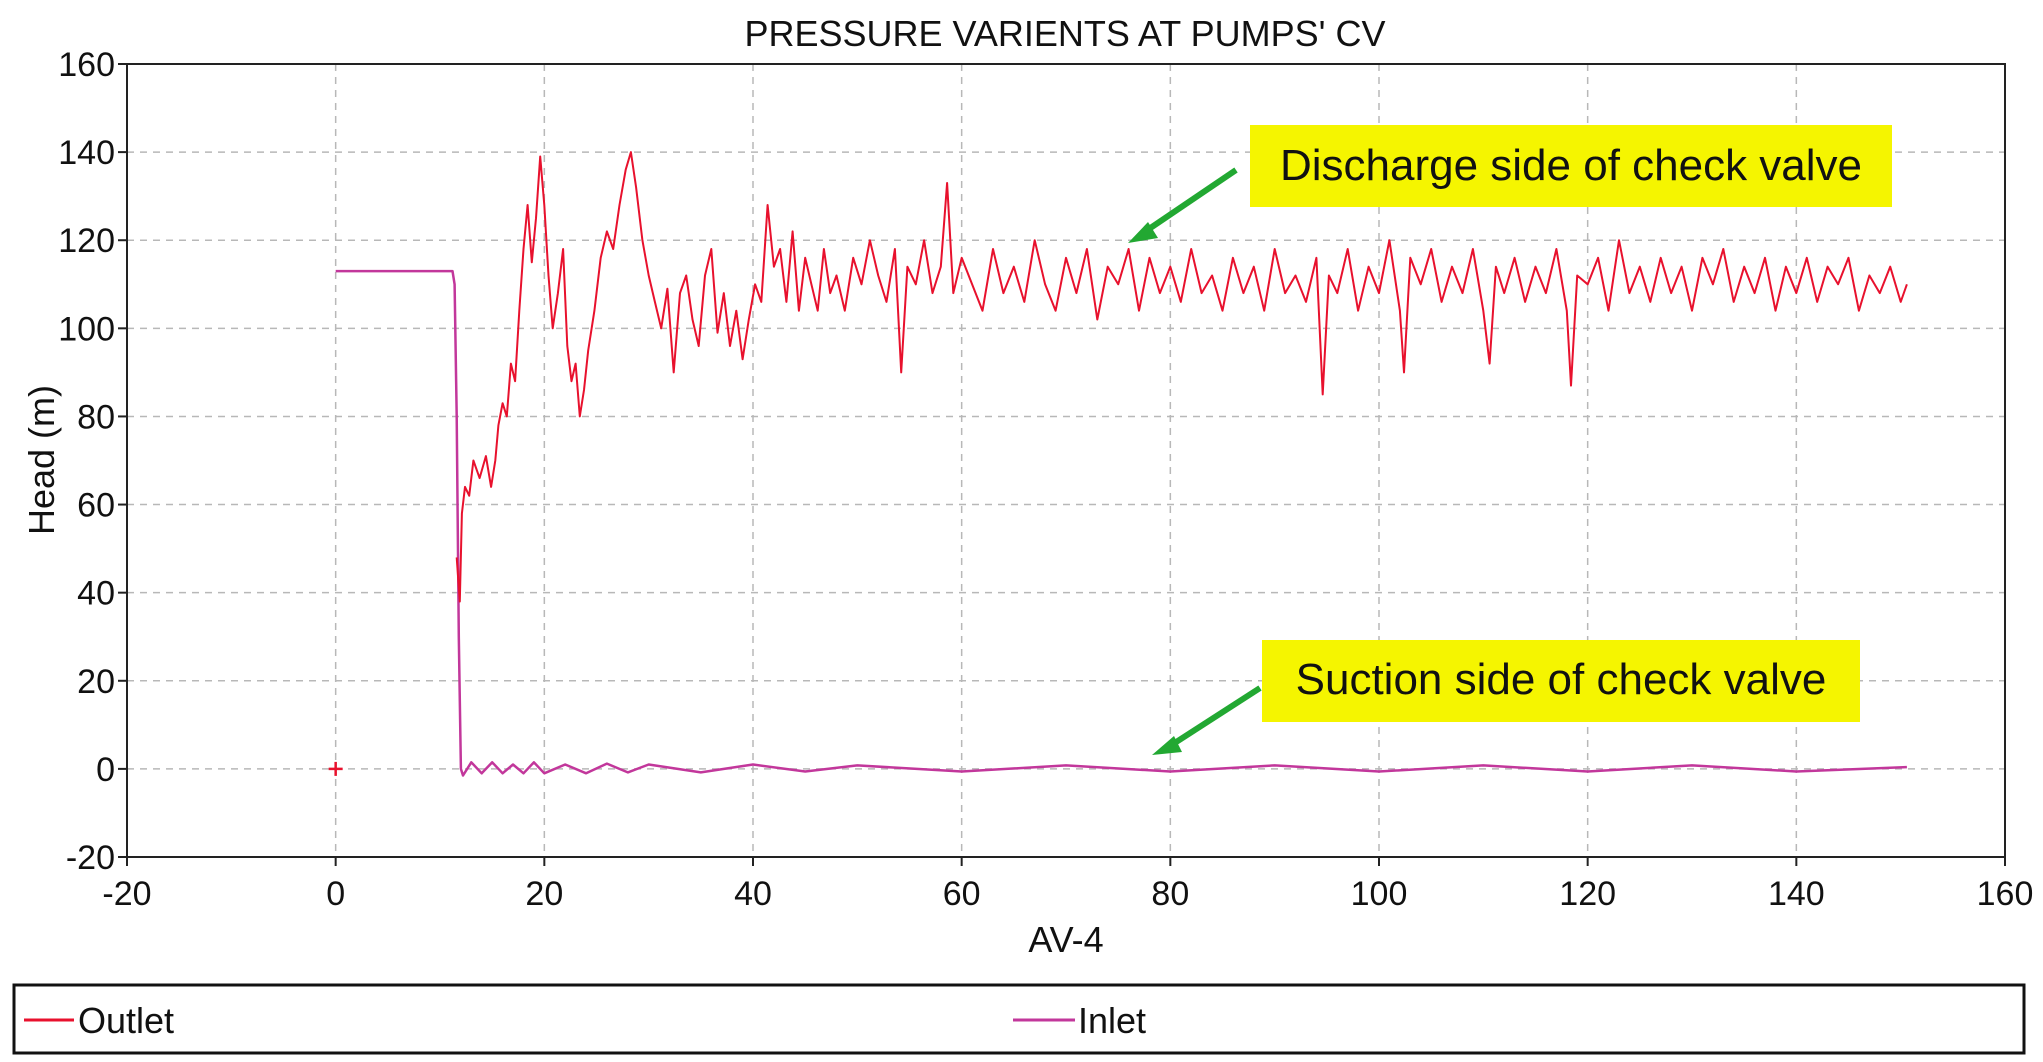 This screenshot has width=2043, height=1062. I want to click on y-tick-label: 160, so click(86, 65).